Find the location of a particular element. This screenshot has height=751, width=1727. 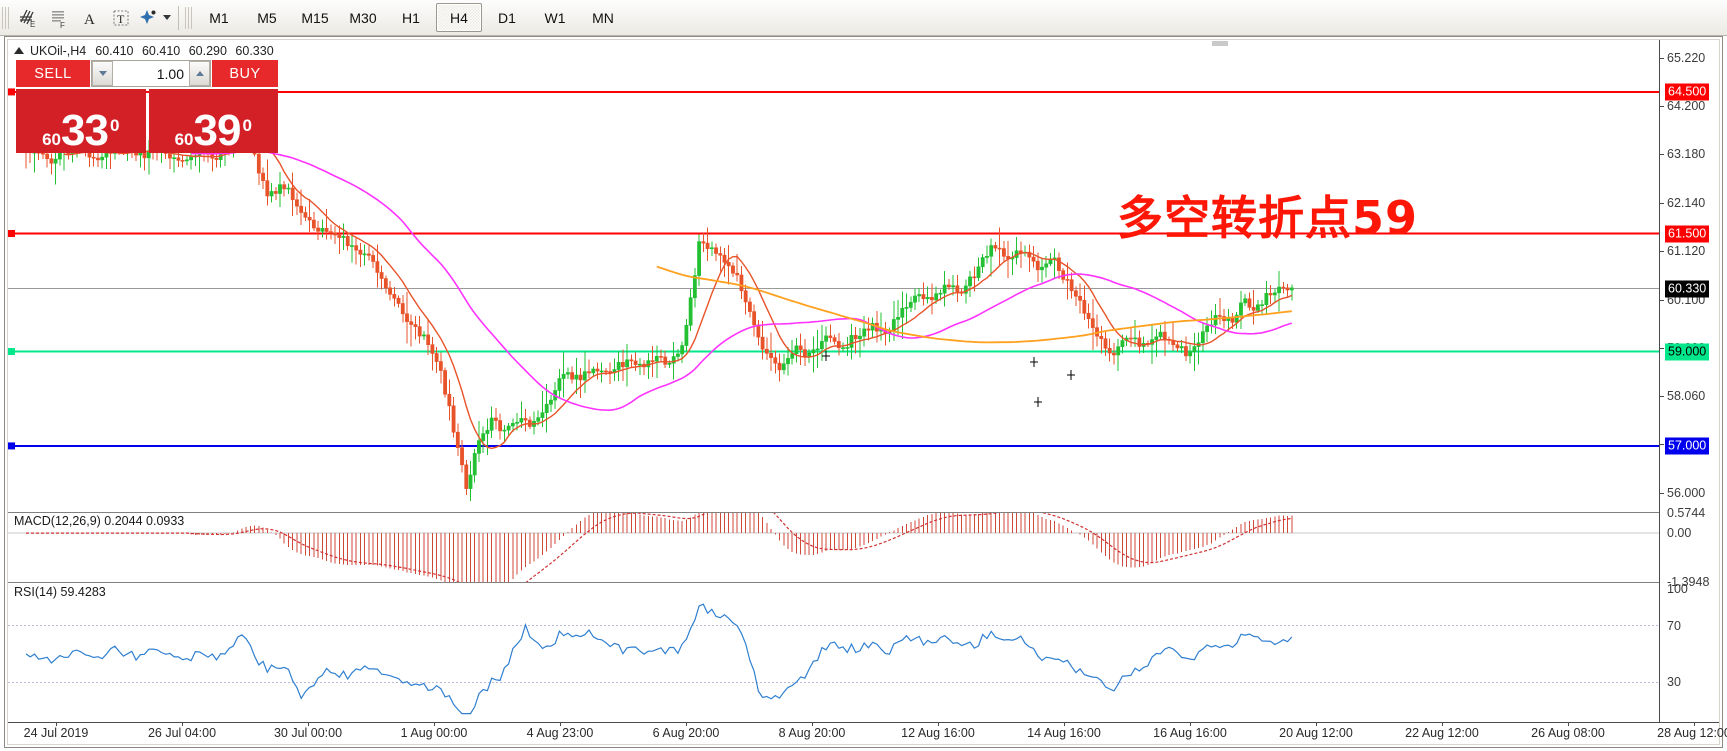

timeframe-m15: M15 is located at coordinates (315, 17).